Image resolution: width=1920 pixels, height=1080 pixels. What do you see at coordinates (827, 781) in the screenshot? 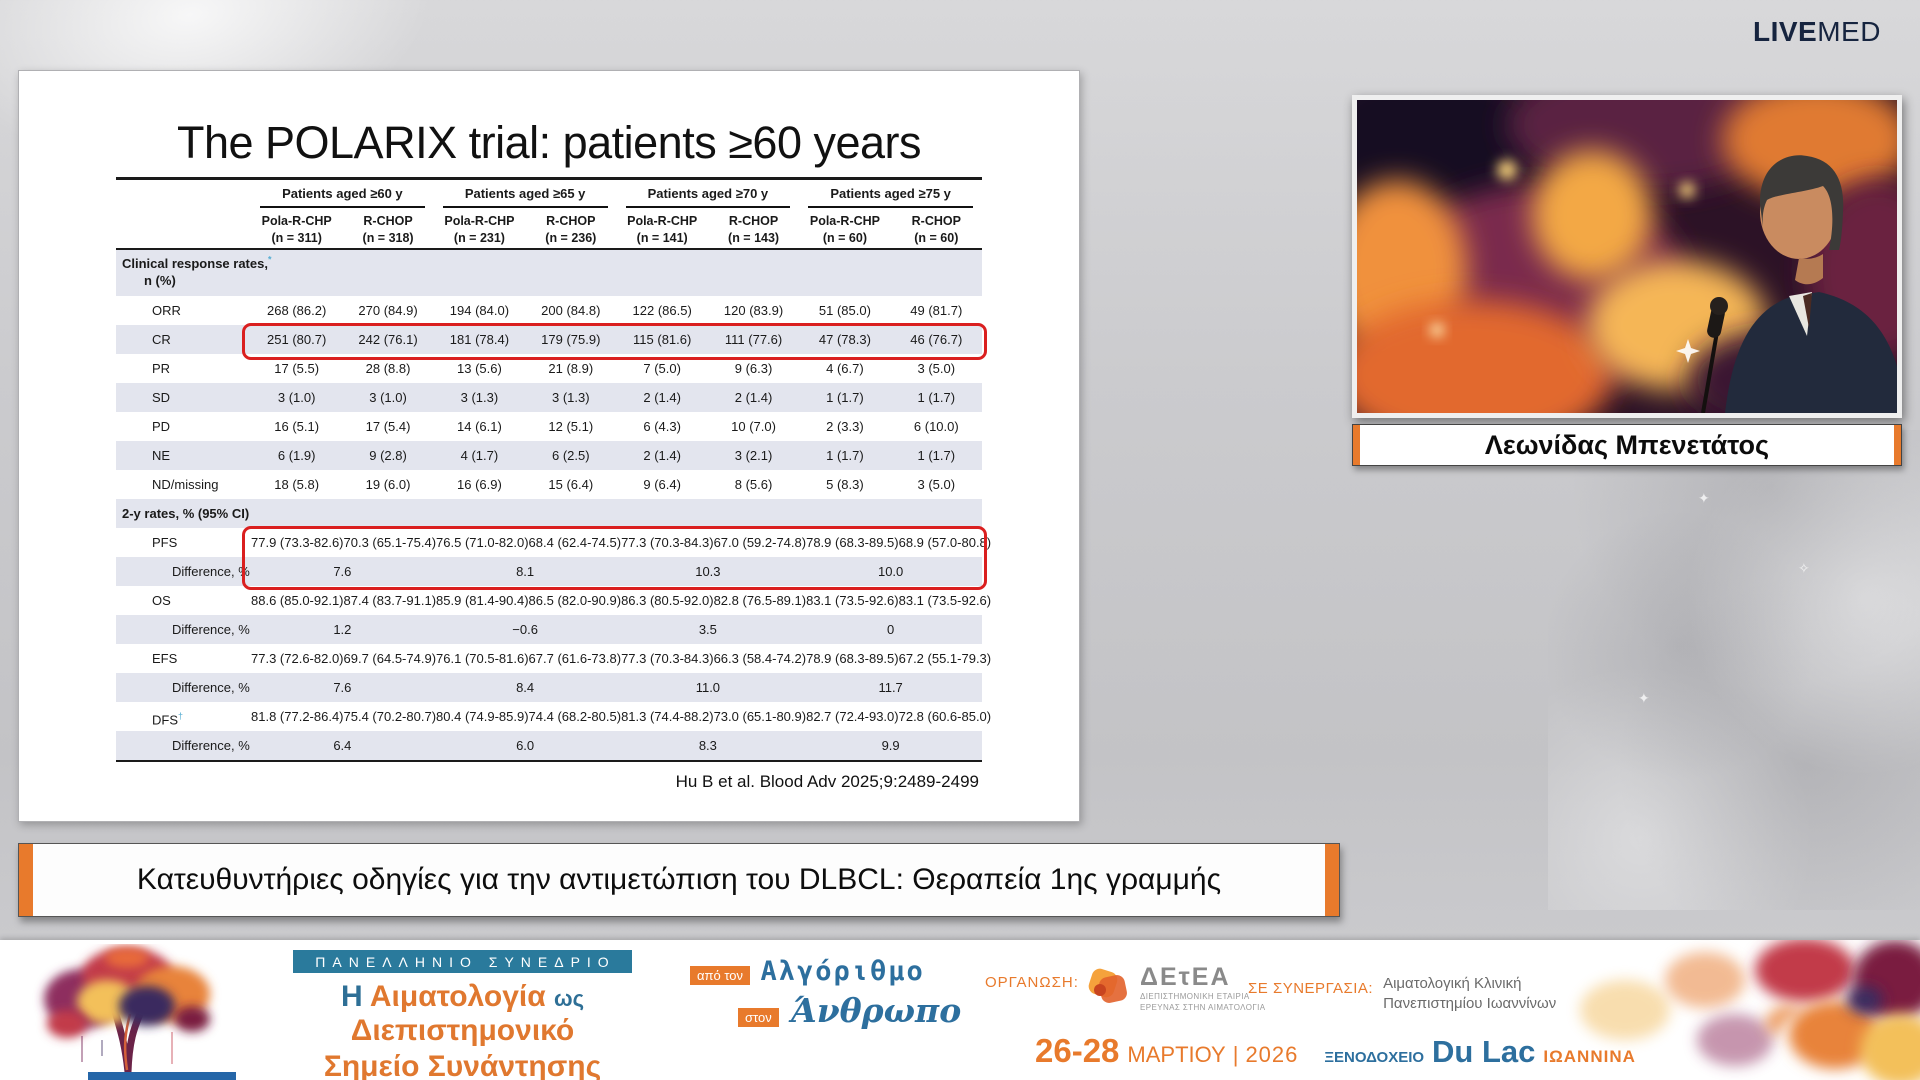
I see `citation: Hu B et al. Blood Adv 2025;9:2489-2499` at bounding box center [827, 781].